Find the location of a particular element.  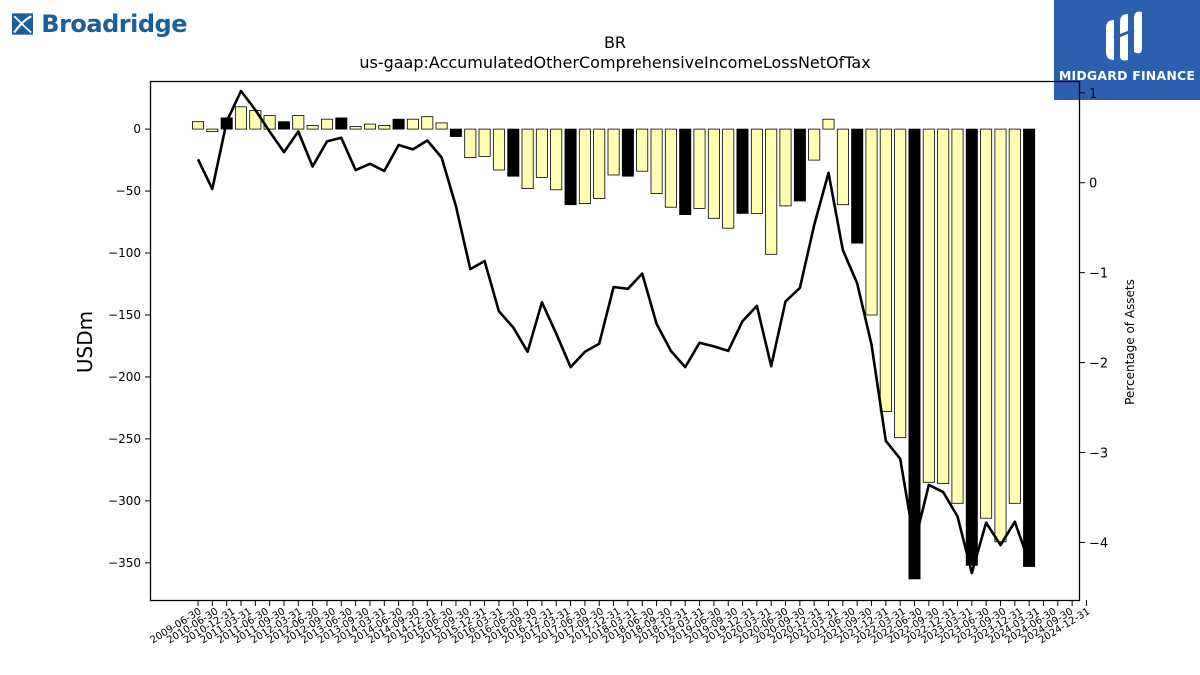

y-tick-label: −150 is located at coordinates (124, 315).